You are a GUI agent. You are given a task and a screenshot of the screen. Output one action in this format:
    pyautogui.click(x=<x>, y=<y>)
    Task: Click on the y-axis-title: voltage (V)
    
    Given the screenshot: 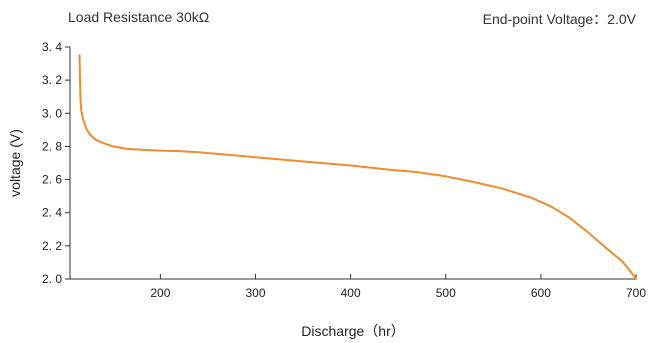 What is the action you would take?
    pyautogui.click(x=15, y=163)
    